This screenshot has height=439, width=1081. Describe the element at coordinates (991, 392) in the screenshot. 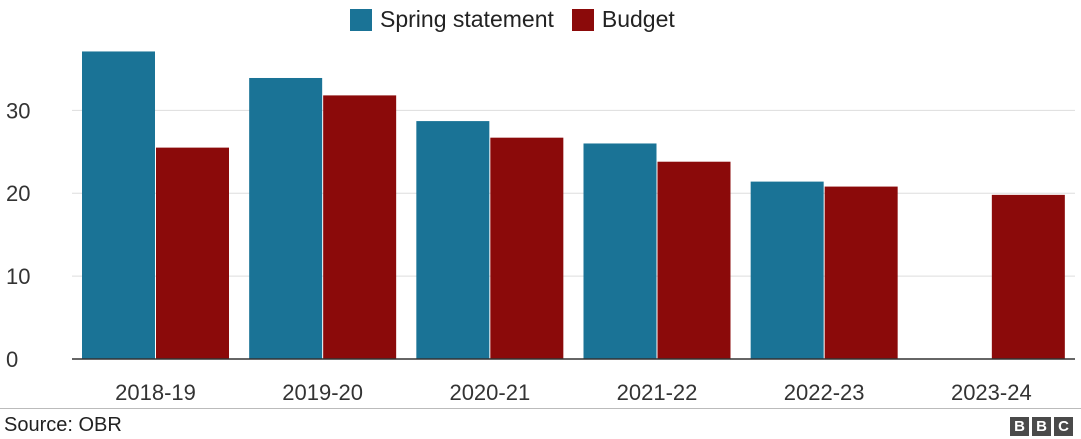

I see `x-tick-label: 2023-24` at that location.